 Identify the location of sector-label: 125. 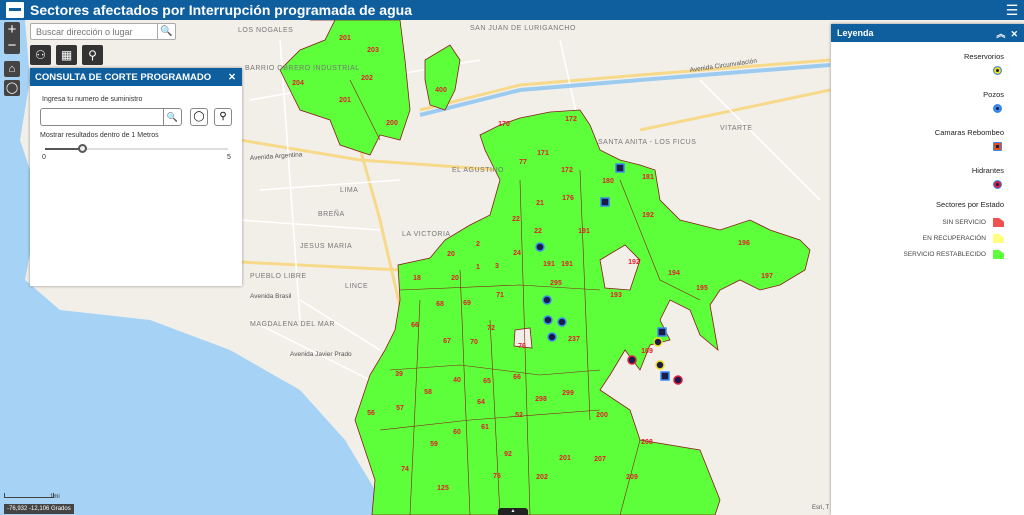
(443, 488).